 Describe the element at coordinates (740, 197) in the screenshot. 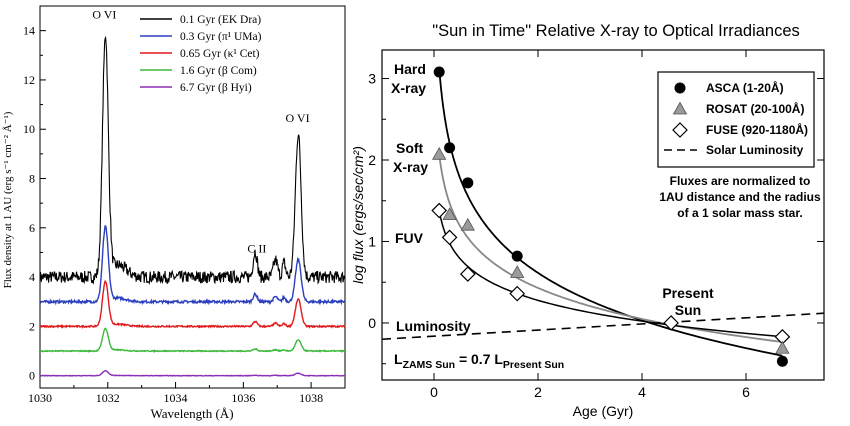

I see `legend-note-line-2: 1AU distance and the radius` at that location.